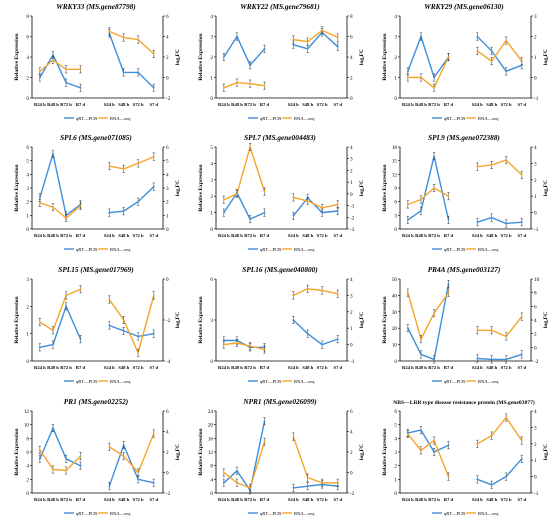  What do you see at coordinates (522, 235) in the screenshot?
I see `x-tick-label: S7 d` at bounding box center [522, 235].